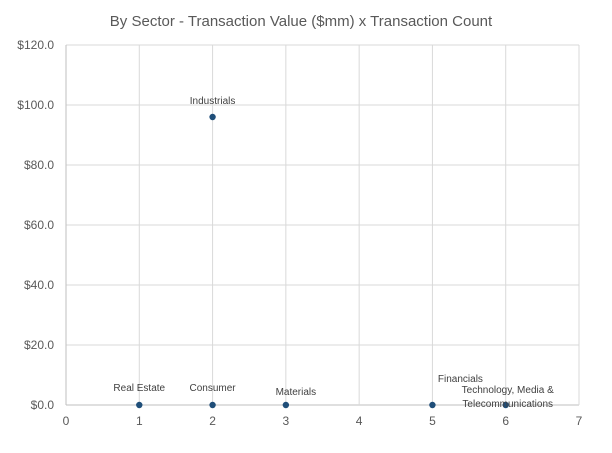  Describe the element at coordinates (39, 225) in the screenshot. I see `y-tick-label: $60.0` at that location.